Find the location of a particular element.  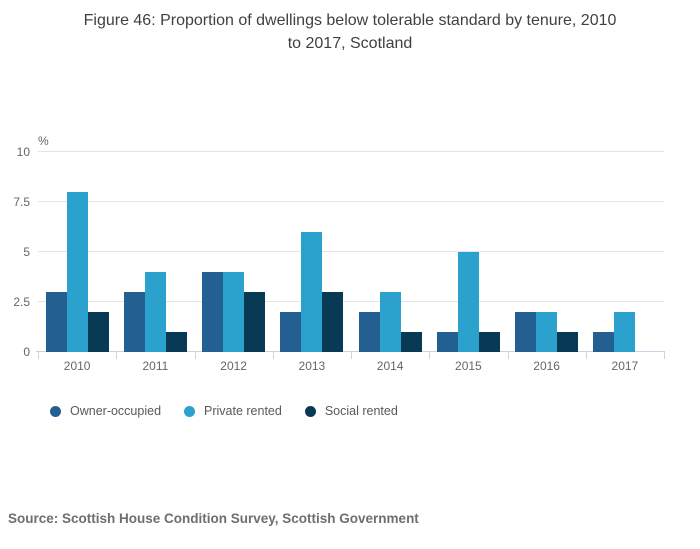

x-axis-label: 2010 is located at coordinates (77, 366).